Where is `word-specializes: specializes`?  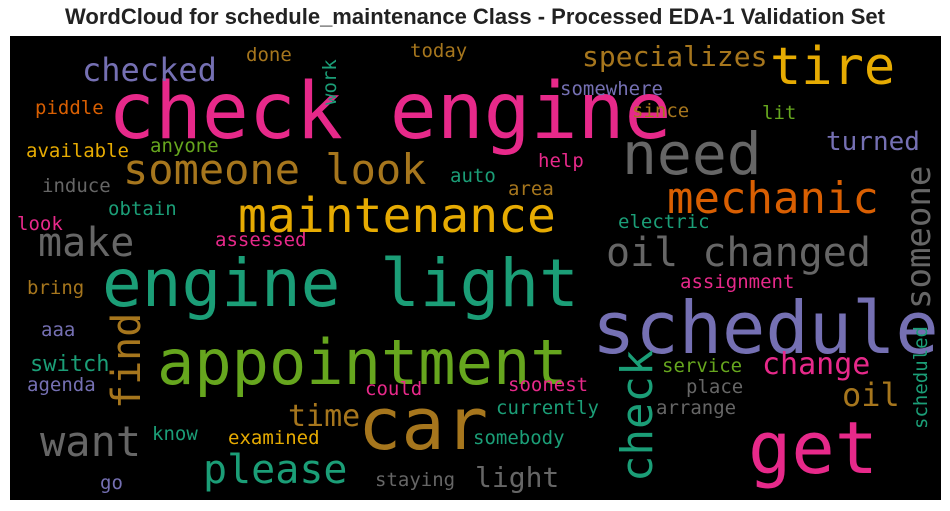 word-specializes: specializes is located at coordinates (674, 56).